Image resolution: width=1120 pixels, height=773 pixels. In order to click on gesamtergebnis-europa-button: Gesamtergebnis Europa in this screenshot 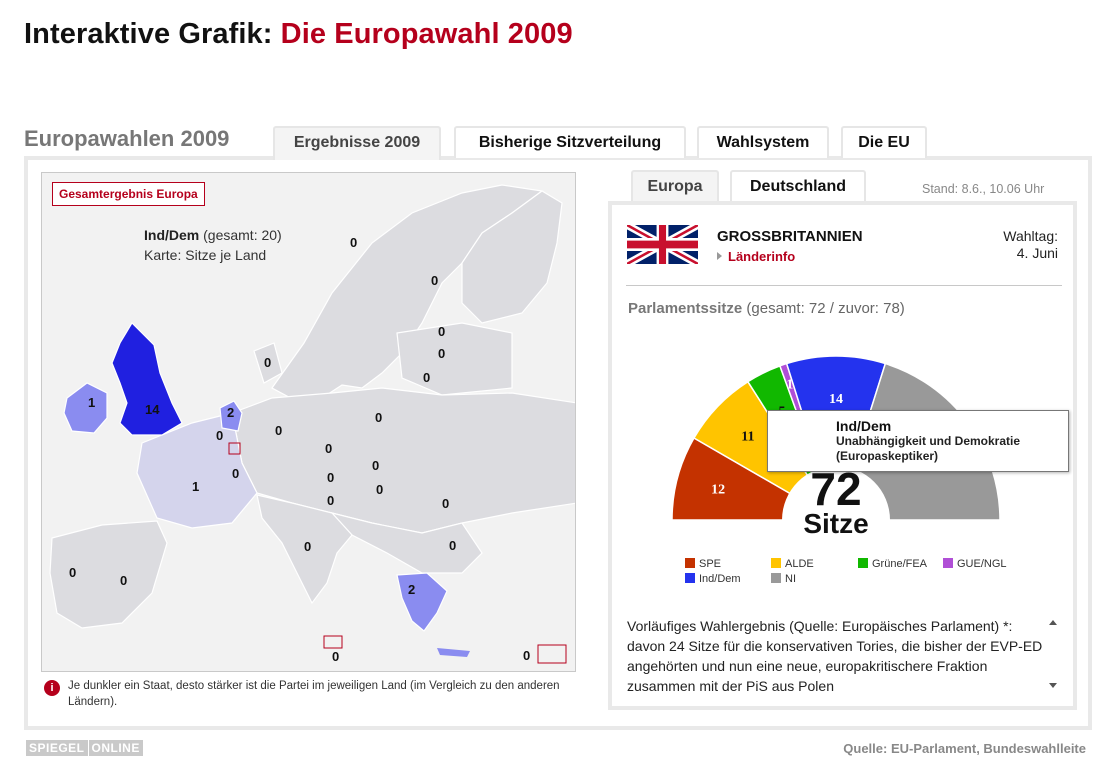, I will do `click(128, 194)`.